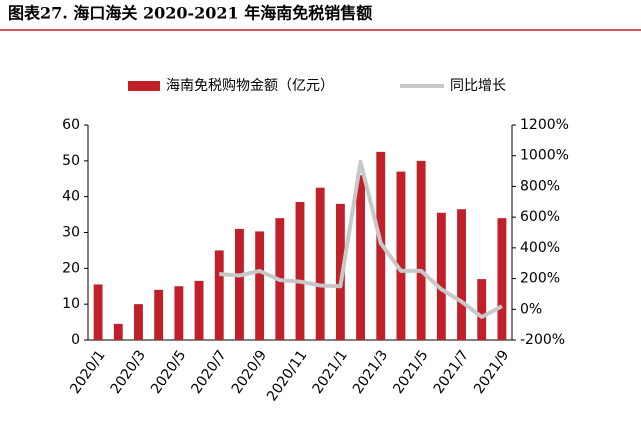 The height and width of the screenshot is (432, 641). I want to click on x-tick-label: 2020/3, so click(128, 372).